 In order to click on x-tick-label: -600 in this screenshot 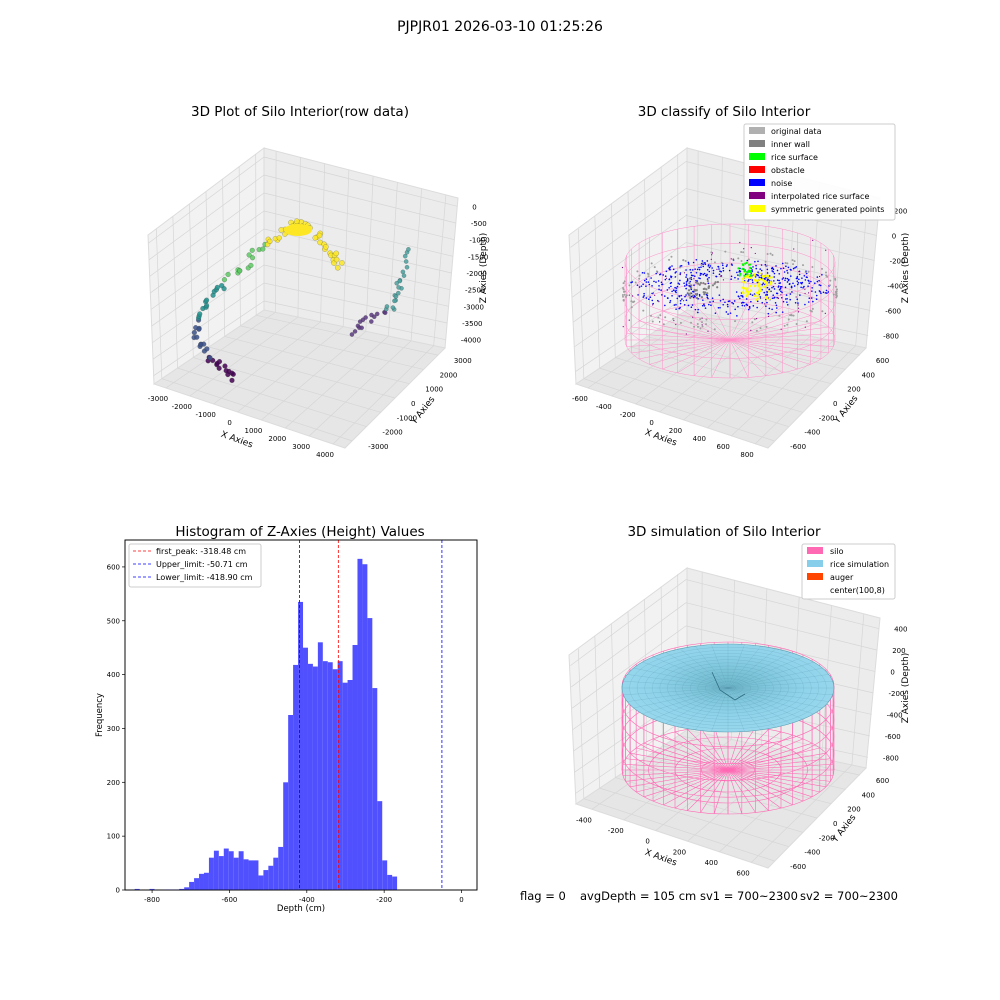, I will do `click(580, 399)`.